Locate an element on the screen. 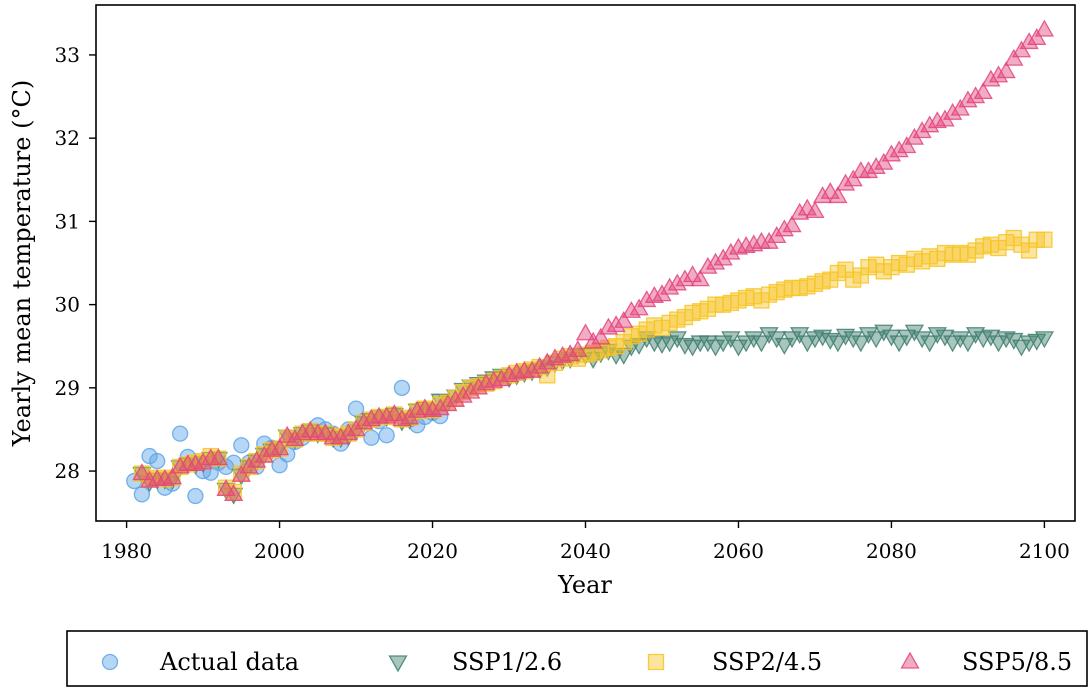 Image resolution: width=1089 pixels, height=689 pixels. legend-item: Actual data is located at coordinates (200, 662).